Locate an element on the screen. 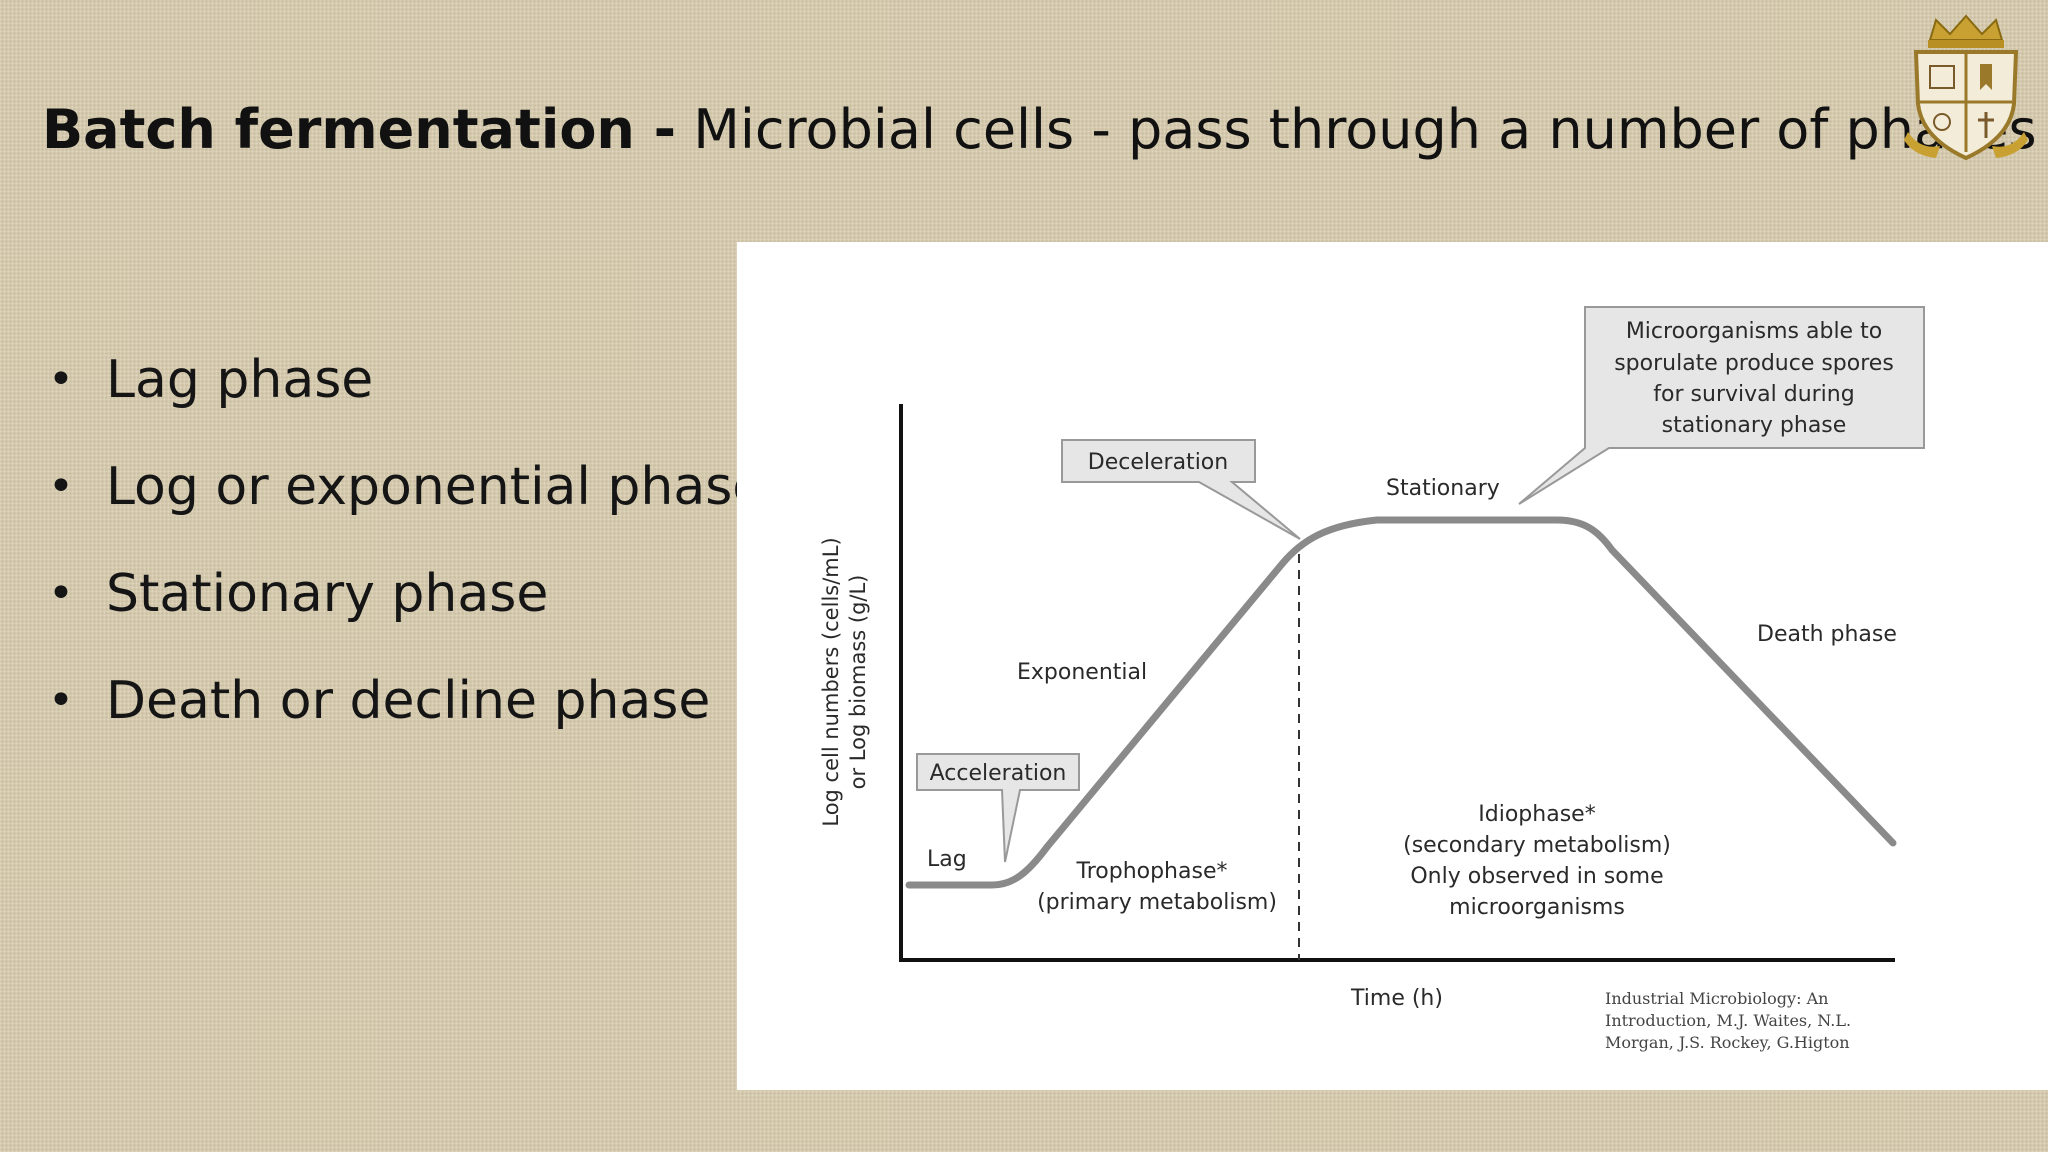 This screenshot has height=1152, width=2048. x-axis-label: Time (h) is located at coordinates (1396, 998).